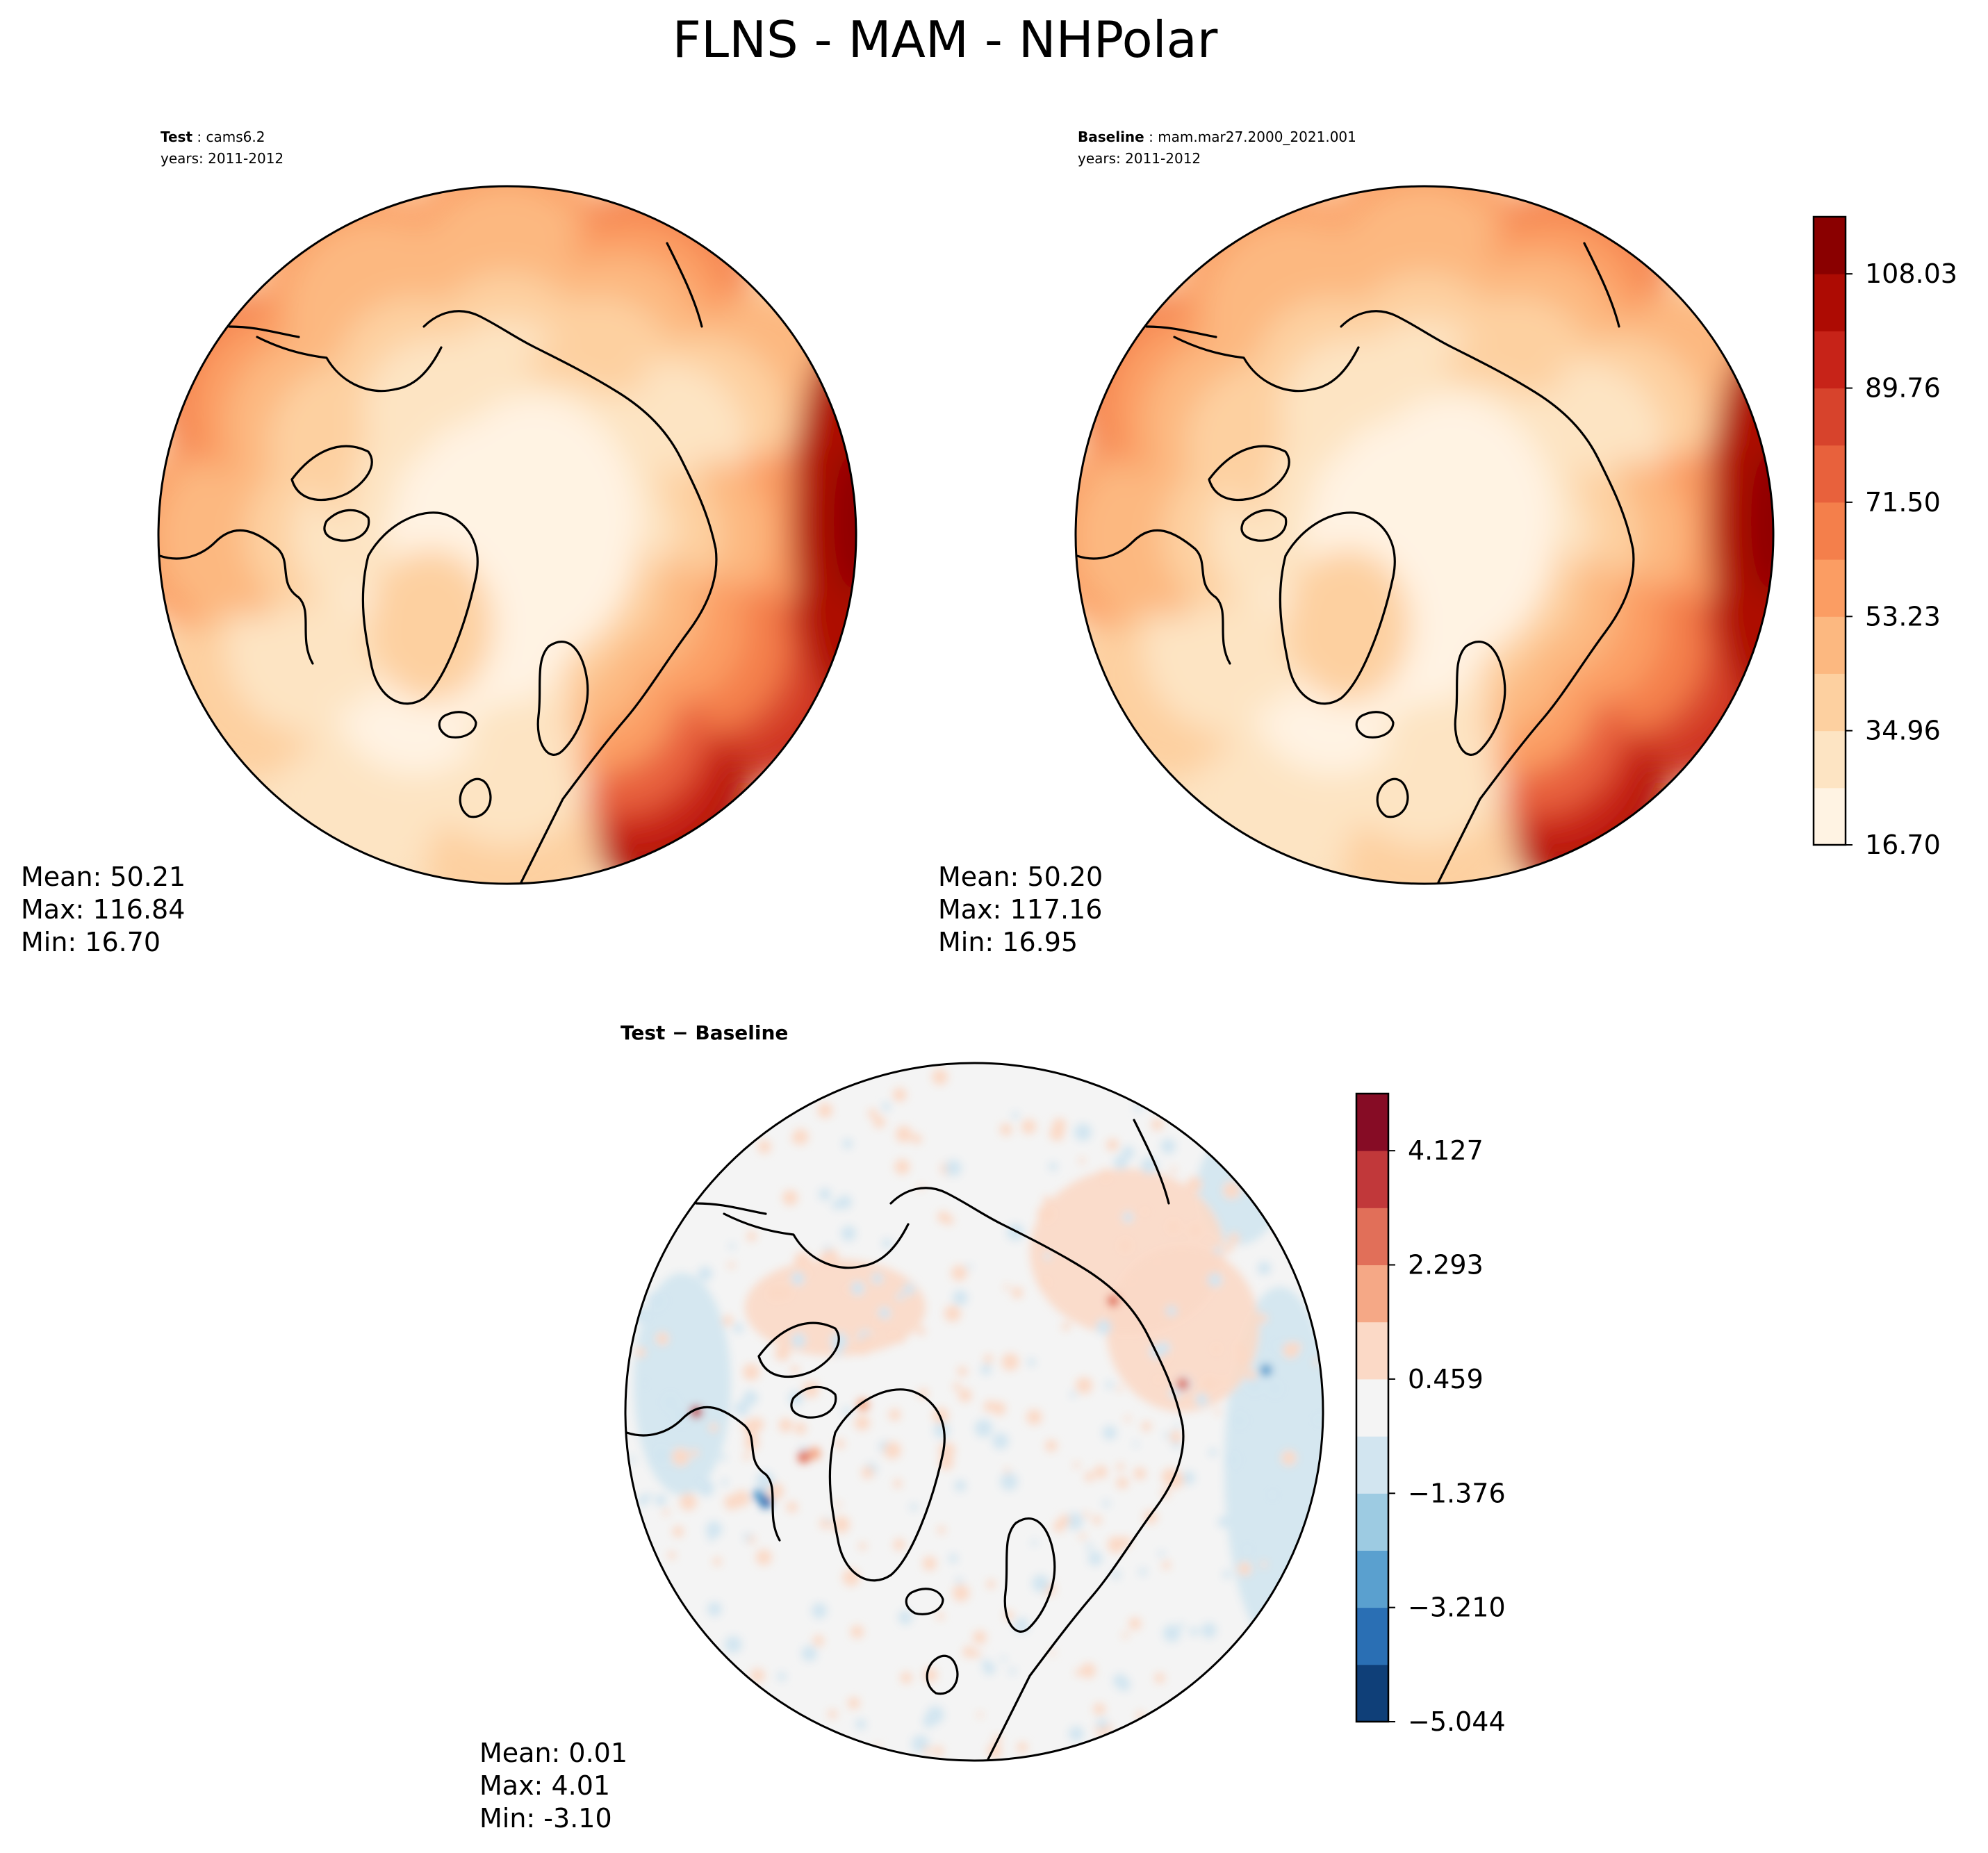  I want to click on diff-mean: Mean: 0.01, so click(553, 1753).